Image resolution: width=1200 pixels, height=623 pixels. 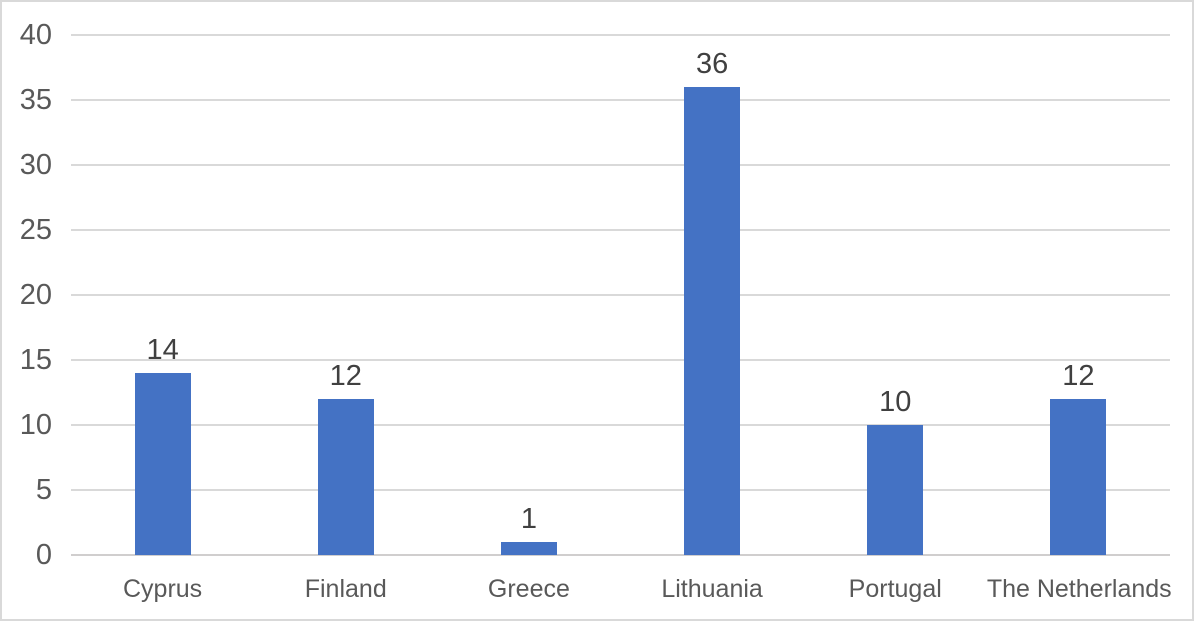 I want to click on y-axis-tick-label: 30, so click(x=35, y=165).